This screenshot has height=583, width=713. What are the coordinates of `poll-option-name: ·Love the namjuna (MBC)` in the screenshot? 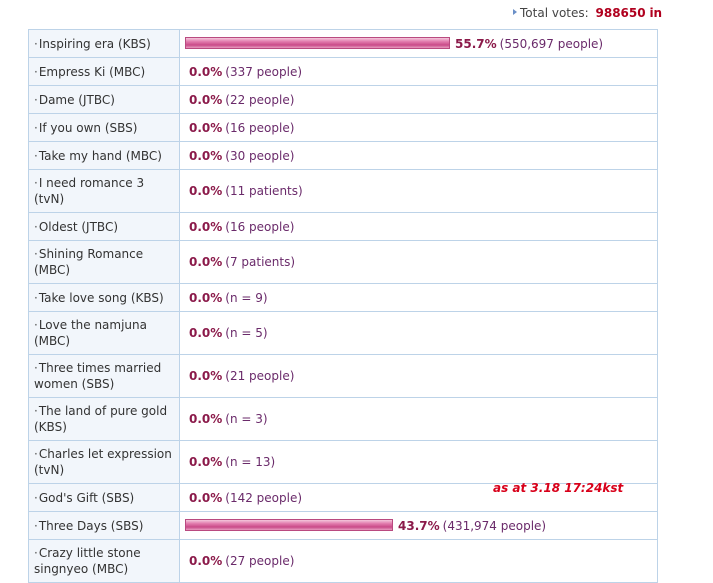 It's located at (104, 333).